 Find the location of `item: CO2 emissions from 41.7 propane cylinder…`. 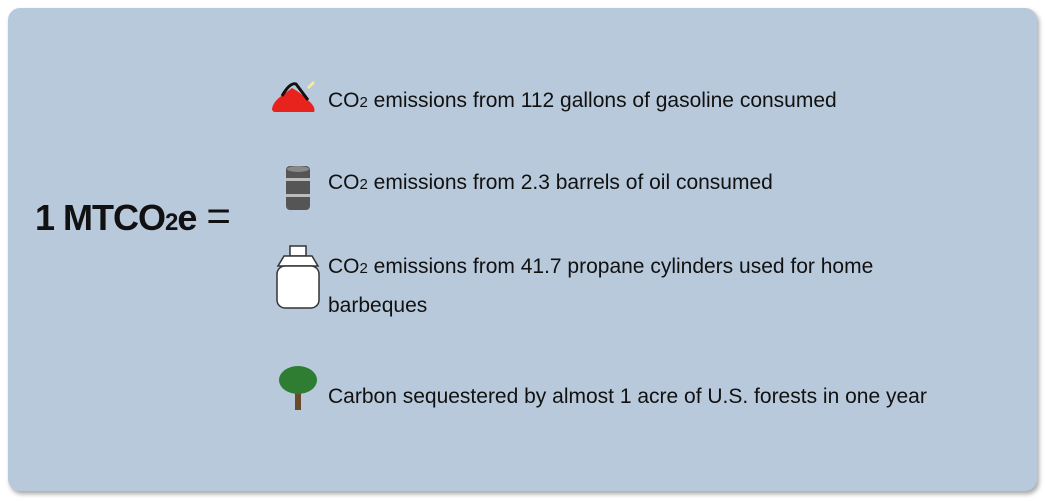

item: CO2 emissions from 41.7 propane cylinder… is located at coordinates (648, 286).